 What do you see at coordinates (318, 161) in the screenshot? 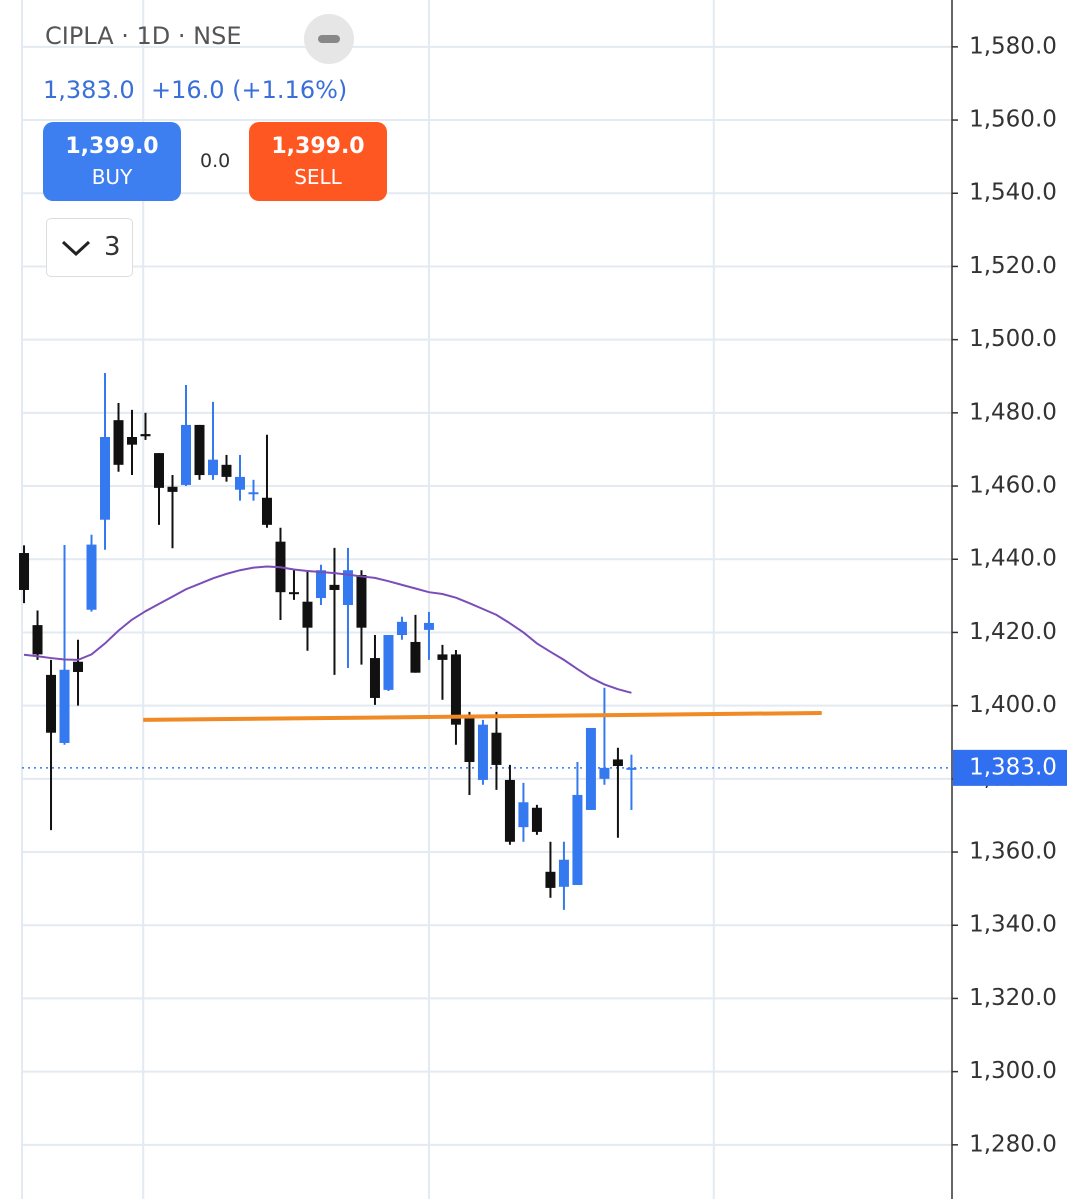
I see `sell-button: 1,399.0 SELL` at bounding box center [318, 161].